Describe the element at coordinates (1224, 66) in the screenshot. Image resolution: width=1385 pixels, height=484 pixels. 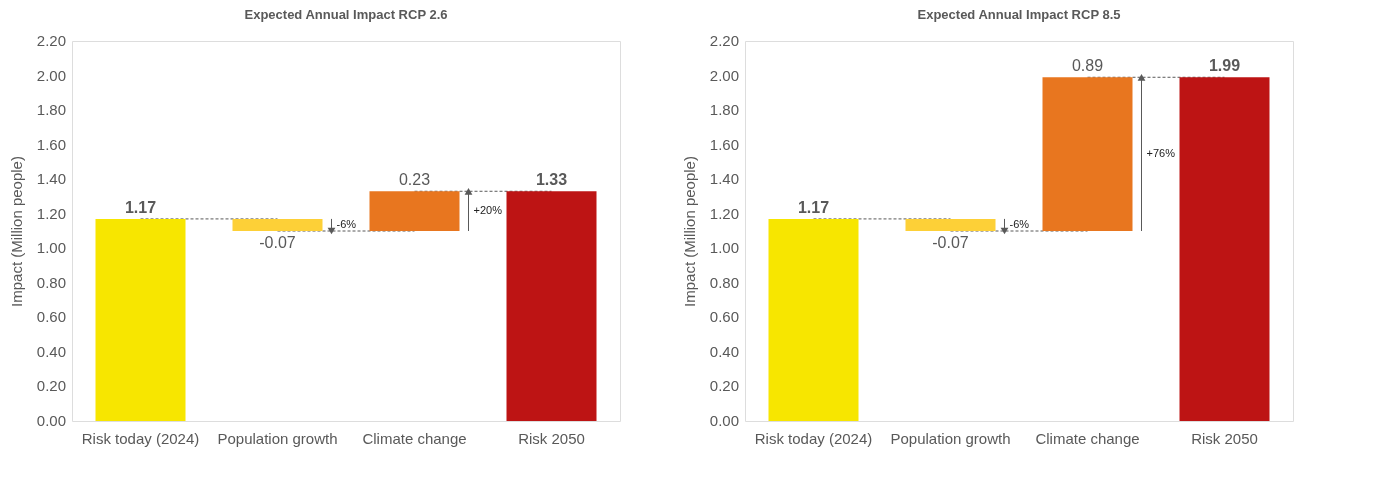
I see `data-label: 1.99` at that location.